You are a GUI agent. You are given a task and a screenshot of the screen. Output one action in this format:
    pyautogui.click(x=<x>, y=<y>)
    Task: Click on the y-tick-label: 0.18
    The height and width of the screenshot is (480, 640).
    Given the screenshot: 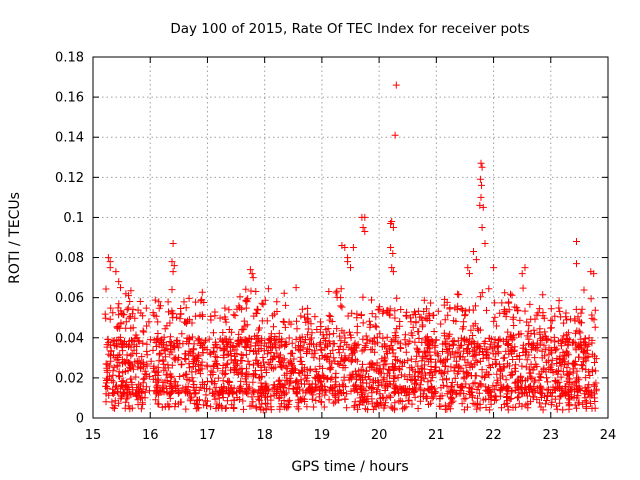 What is the action you would take?
    pyautogui.click(x=69, y=58)
    